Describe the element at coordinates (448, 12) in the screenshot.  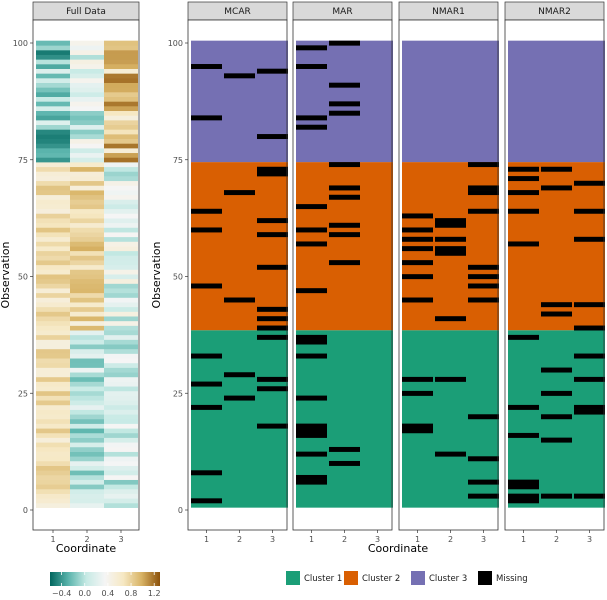
I see `facet-strip-label: NMAR1` at that location.